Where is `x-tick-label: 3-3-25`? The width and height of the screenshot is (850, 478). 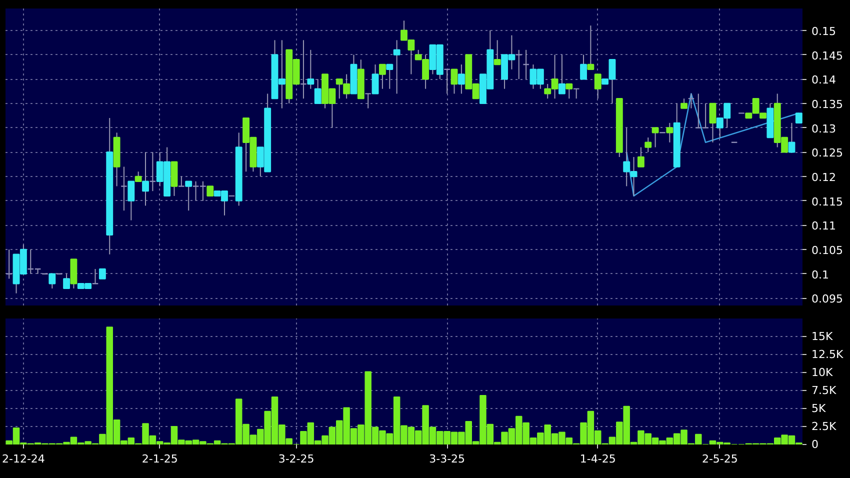 x-tick-label: 3-3-25 is located at coordinates (447, 459).